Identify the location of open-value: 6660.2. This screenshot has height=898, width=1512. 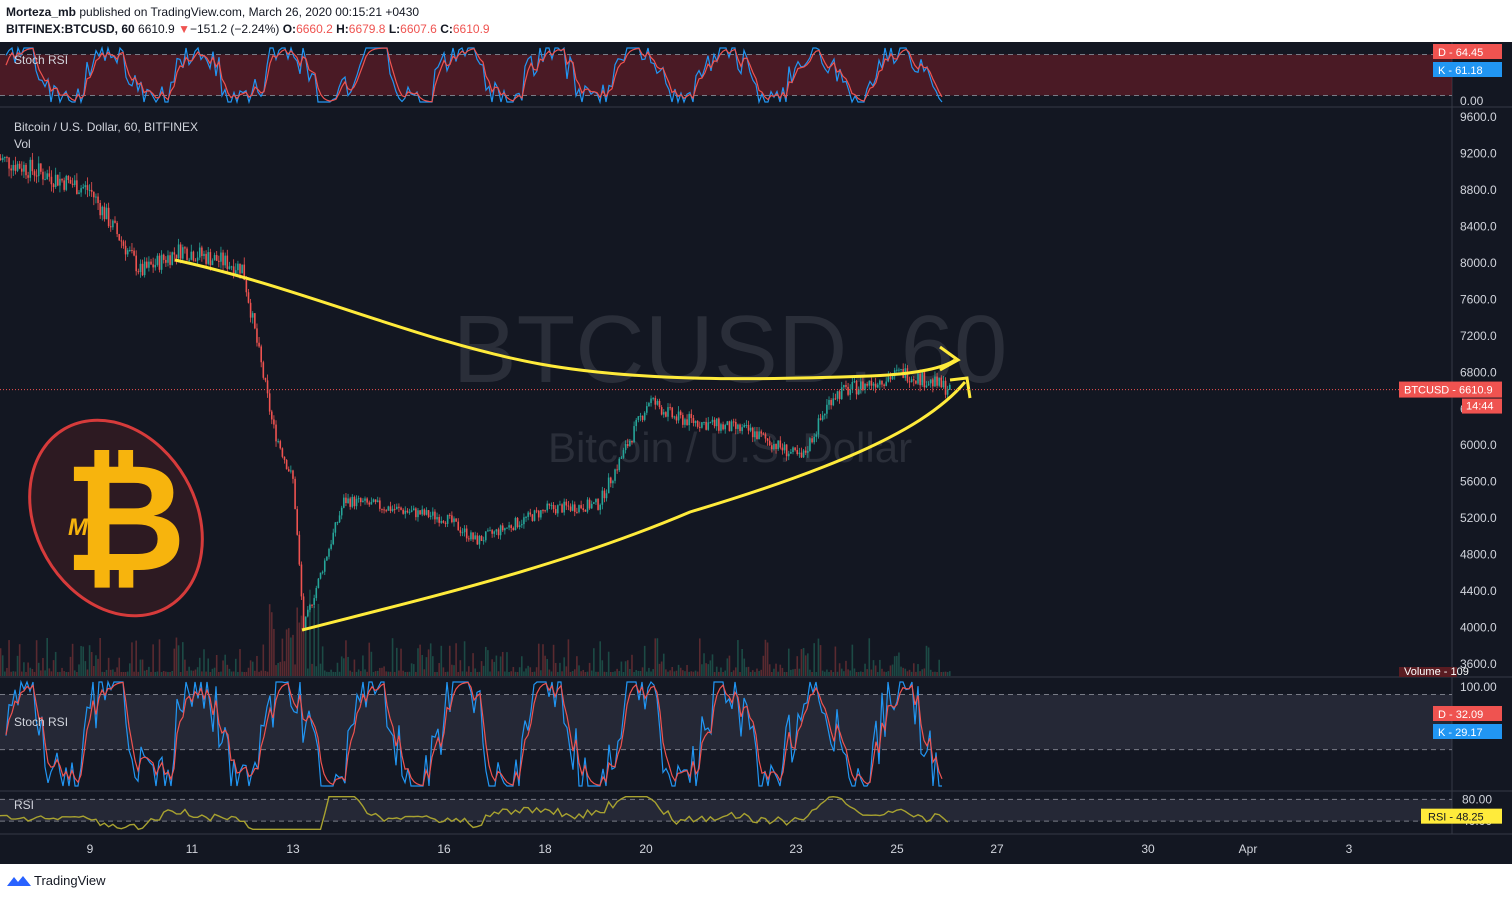
(314, 29).